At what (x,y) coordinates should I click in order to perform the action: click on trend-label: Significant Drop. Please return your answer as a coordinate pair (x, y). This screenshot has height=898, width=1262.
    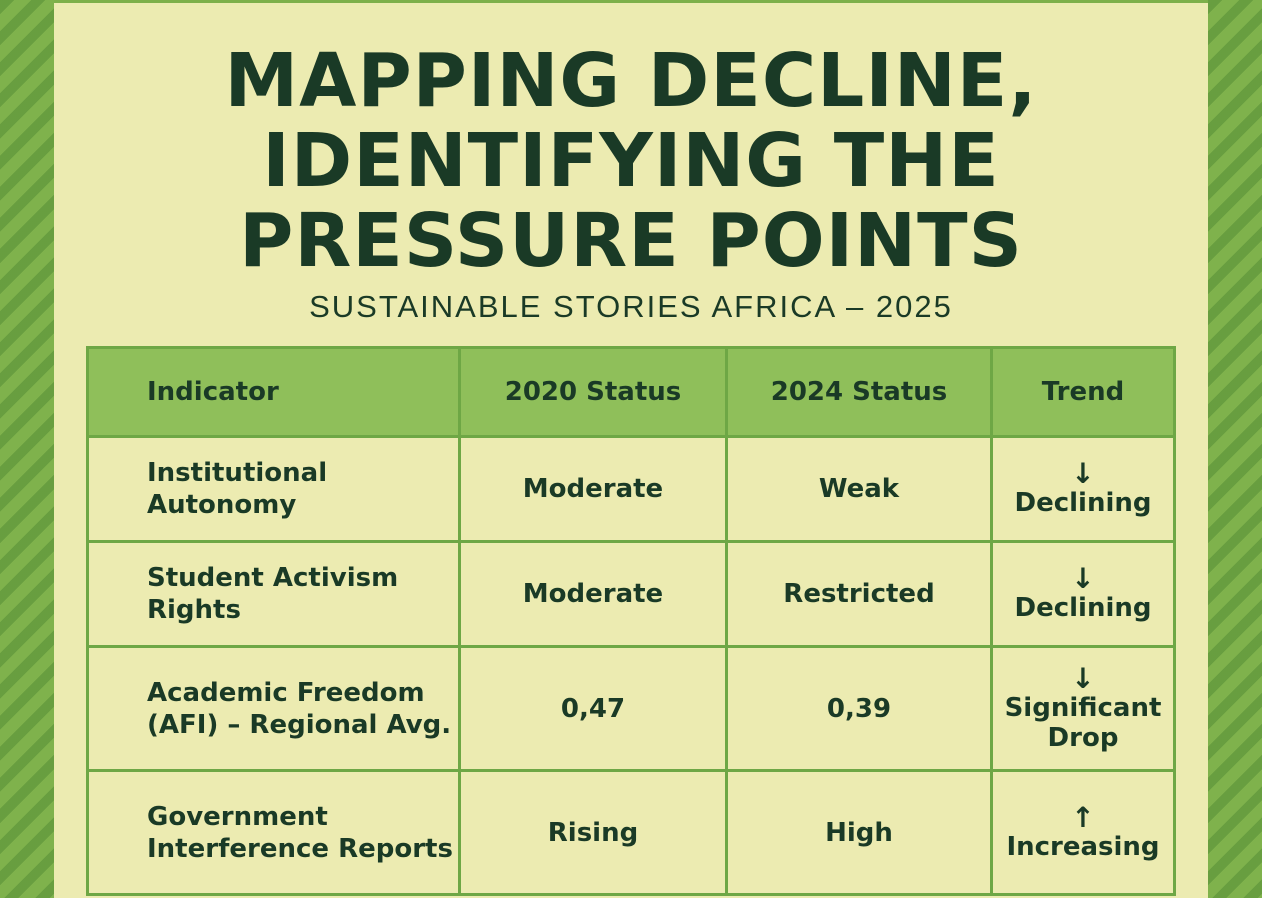
    Looking at the image, I should click on (1083, 722).